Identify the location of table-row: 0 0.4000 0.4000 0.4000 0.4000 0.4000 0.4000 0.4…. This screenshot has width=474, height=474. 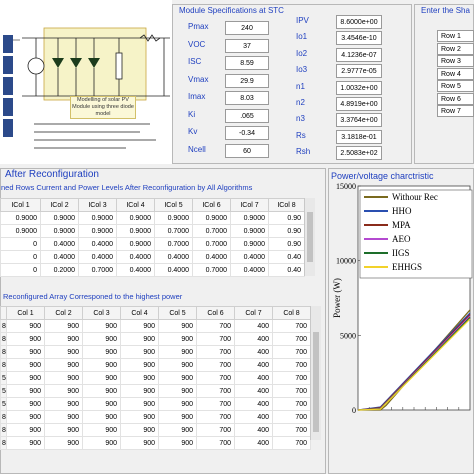
(152, 257).